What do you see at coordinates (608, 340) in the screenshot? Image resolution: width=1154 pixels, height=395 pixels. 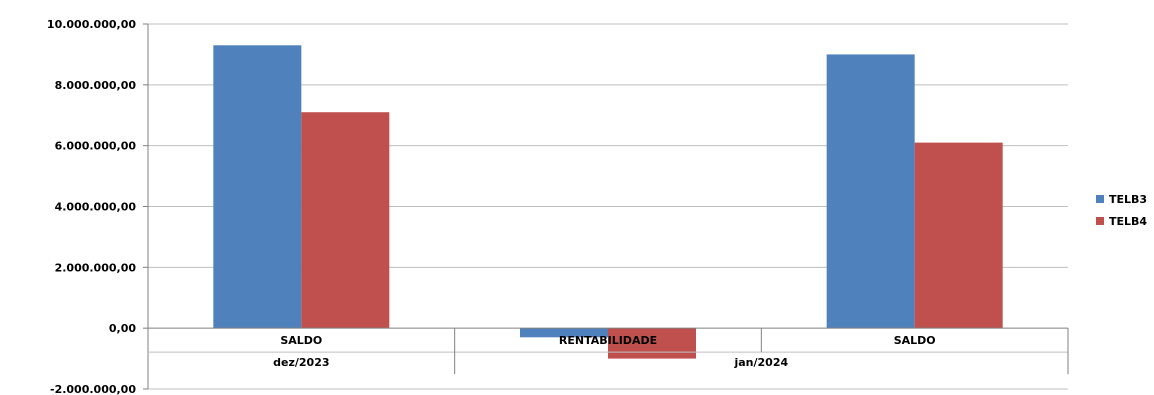 I see `category-label: RENTABILIDADE` at bounding box center [608, 340].